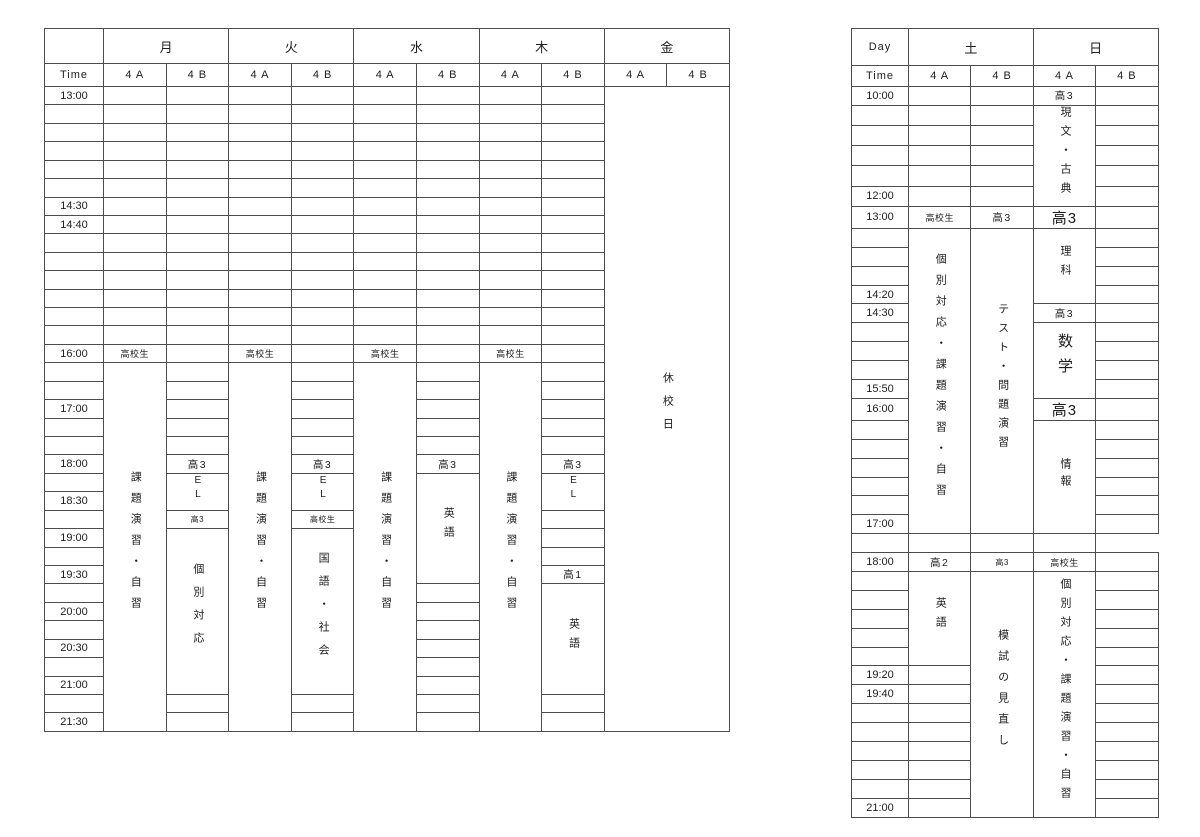 This screenshot has height=837, width=1200. What do you see at coordinates (666, 46) in the screenshot?
I see `day-header-fri: 金` at bounding box center [666, 46].